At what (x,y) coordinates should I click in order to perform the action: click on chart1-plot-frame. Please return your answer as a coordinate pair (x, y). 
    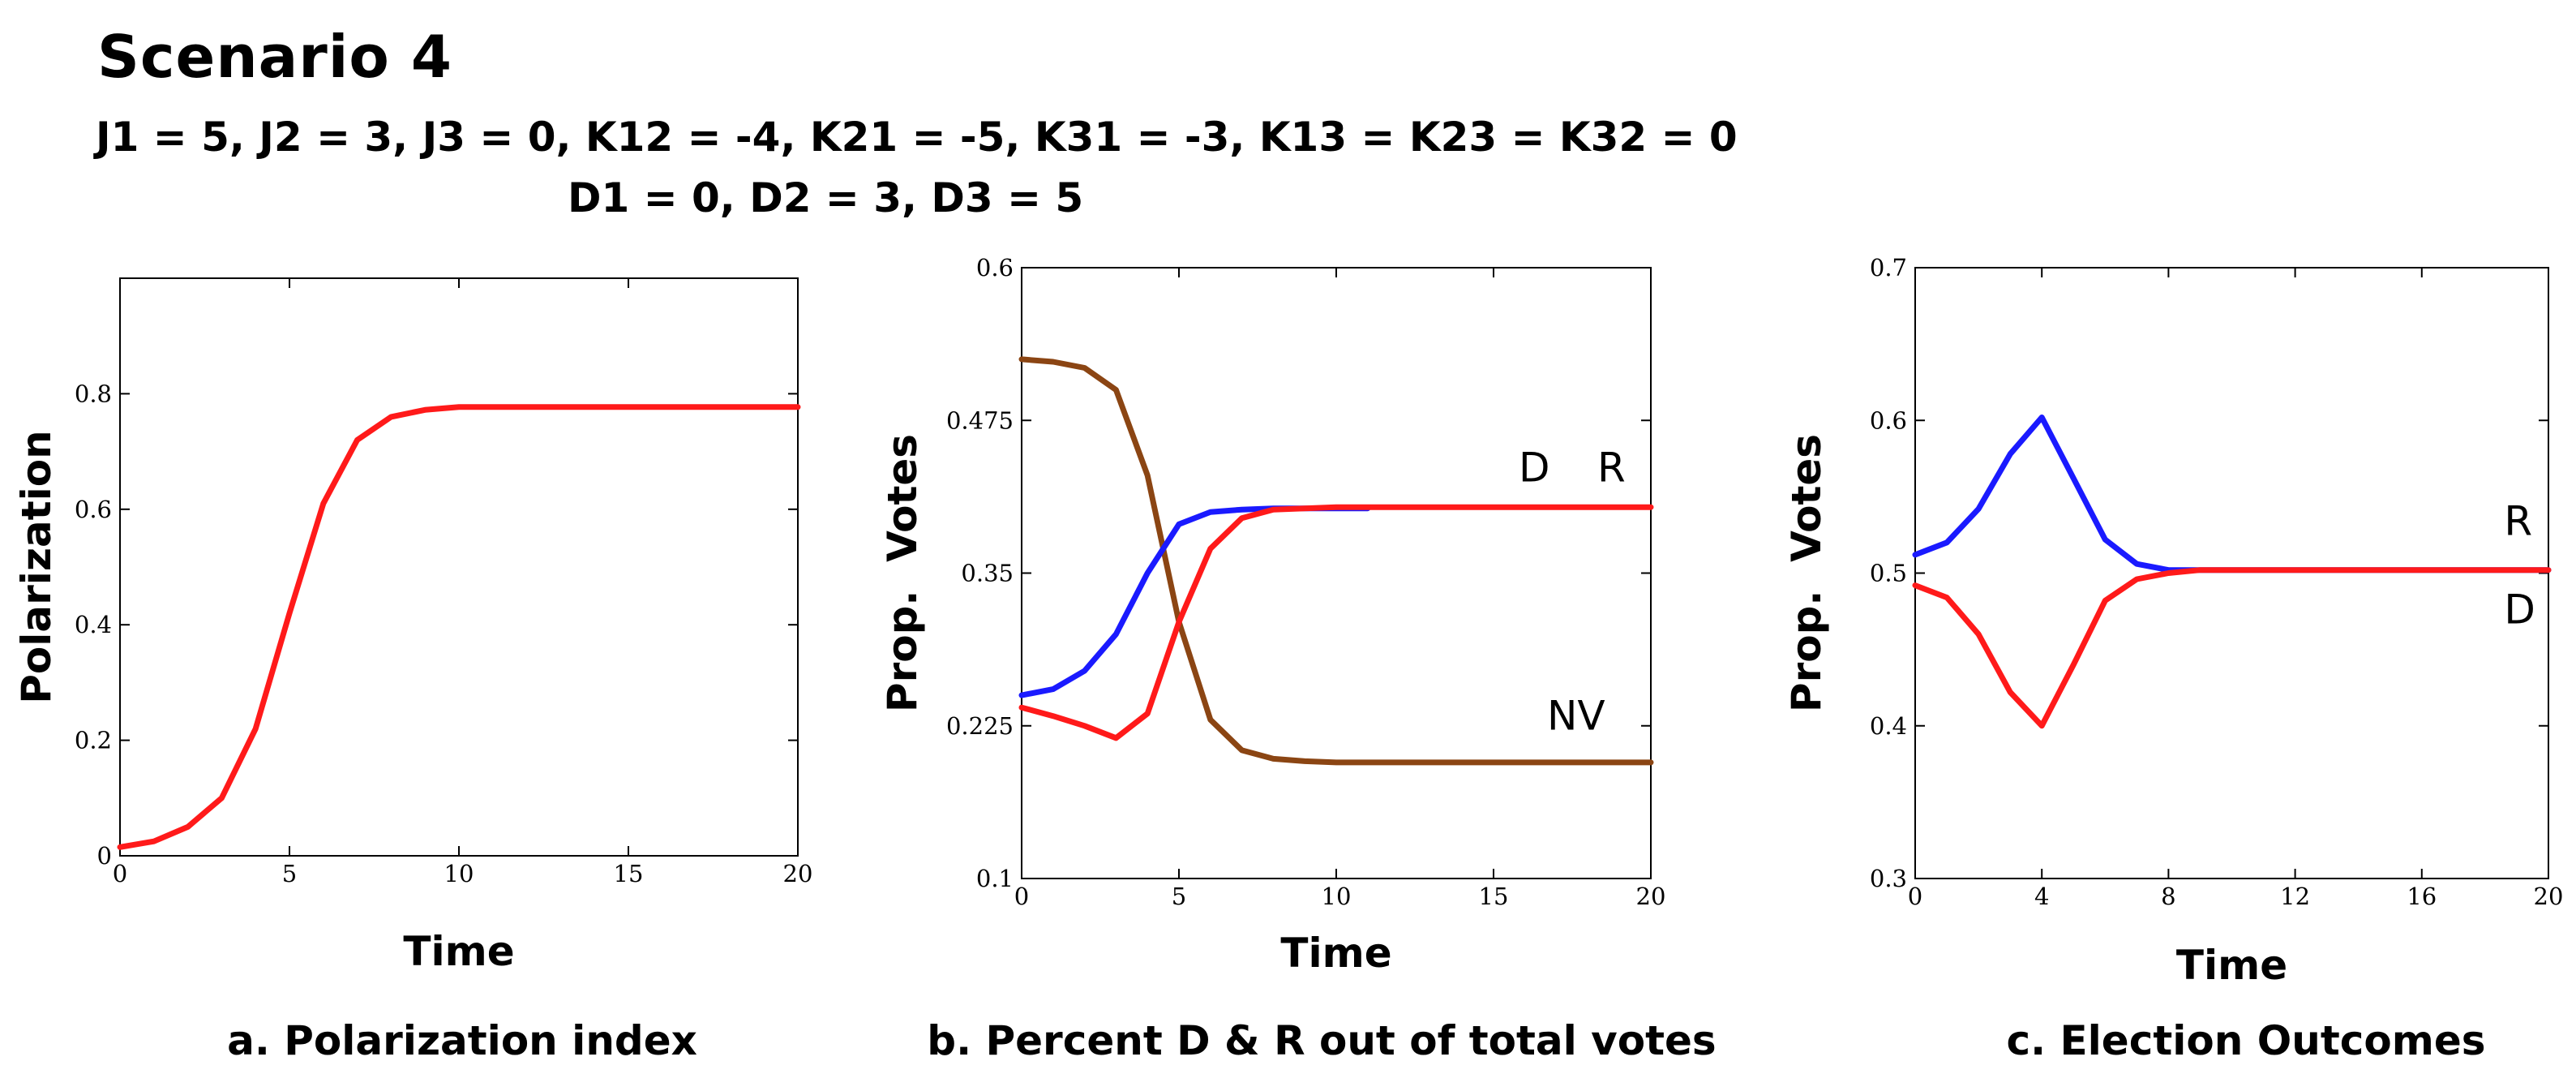
    Looking at the image, I should click on (459, 567).